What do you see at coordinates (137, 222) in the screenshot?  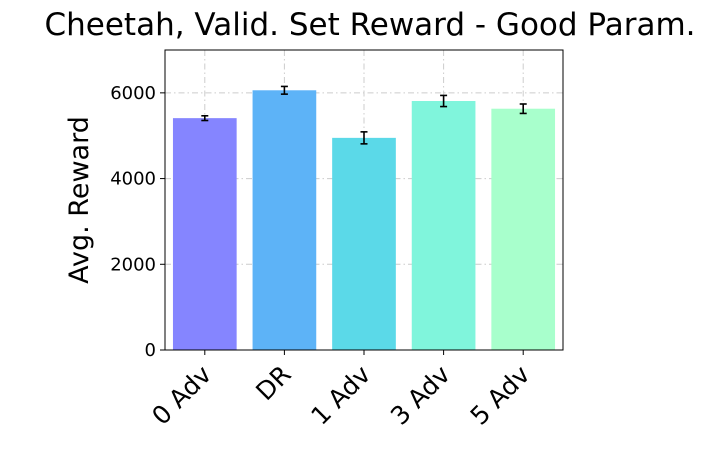 I see `y-axis-ticks: 0 2000 4000 6000` at bounding box center [137, 222].